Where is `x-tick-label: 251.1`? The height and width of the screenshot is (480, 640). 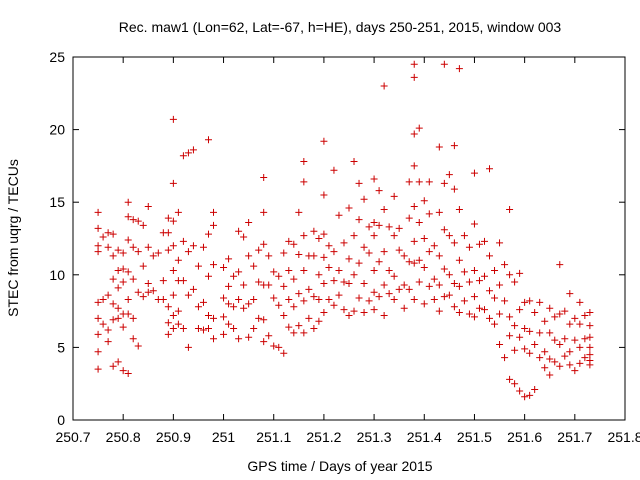
x-tick-label: 251.1 is located at coordinates (273, 437).